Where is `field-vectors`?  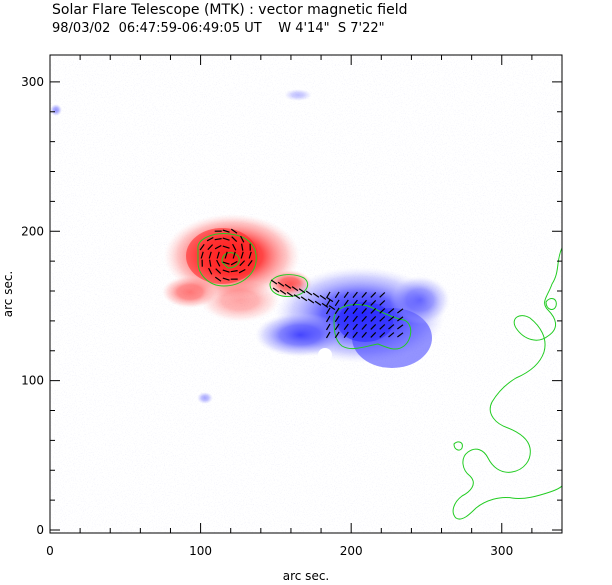 field-vectors is located at coordinates (301, 283).